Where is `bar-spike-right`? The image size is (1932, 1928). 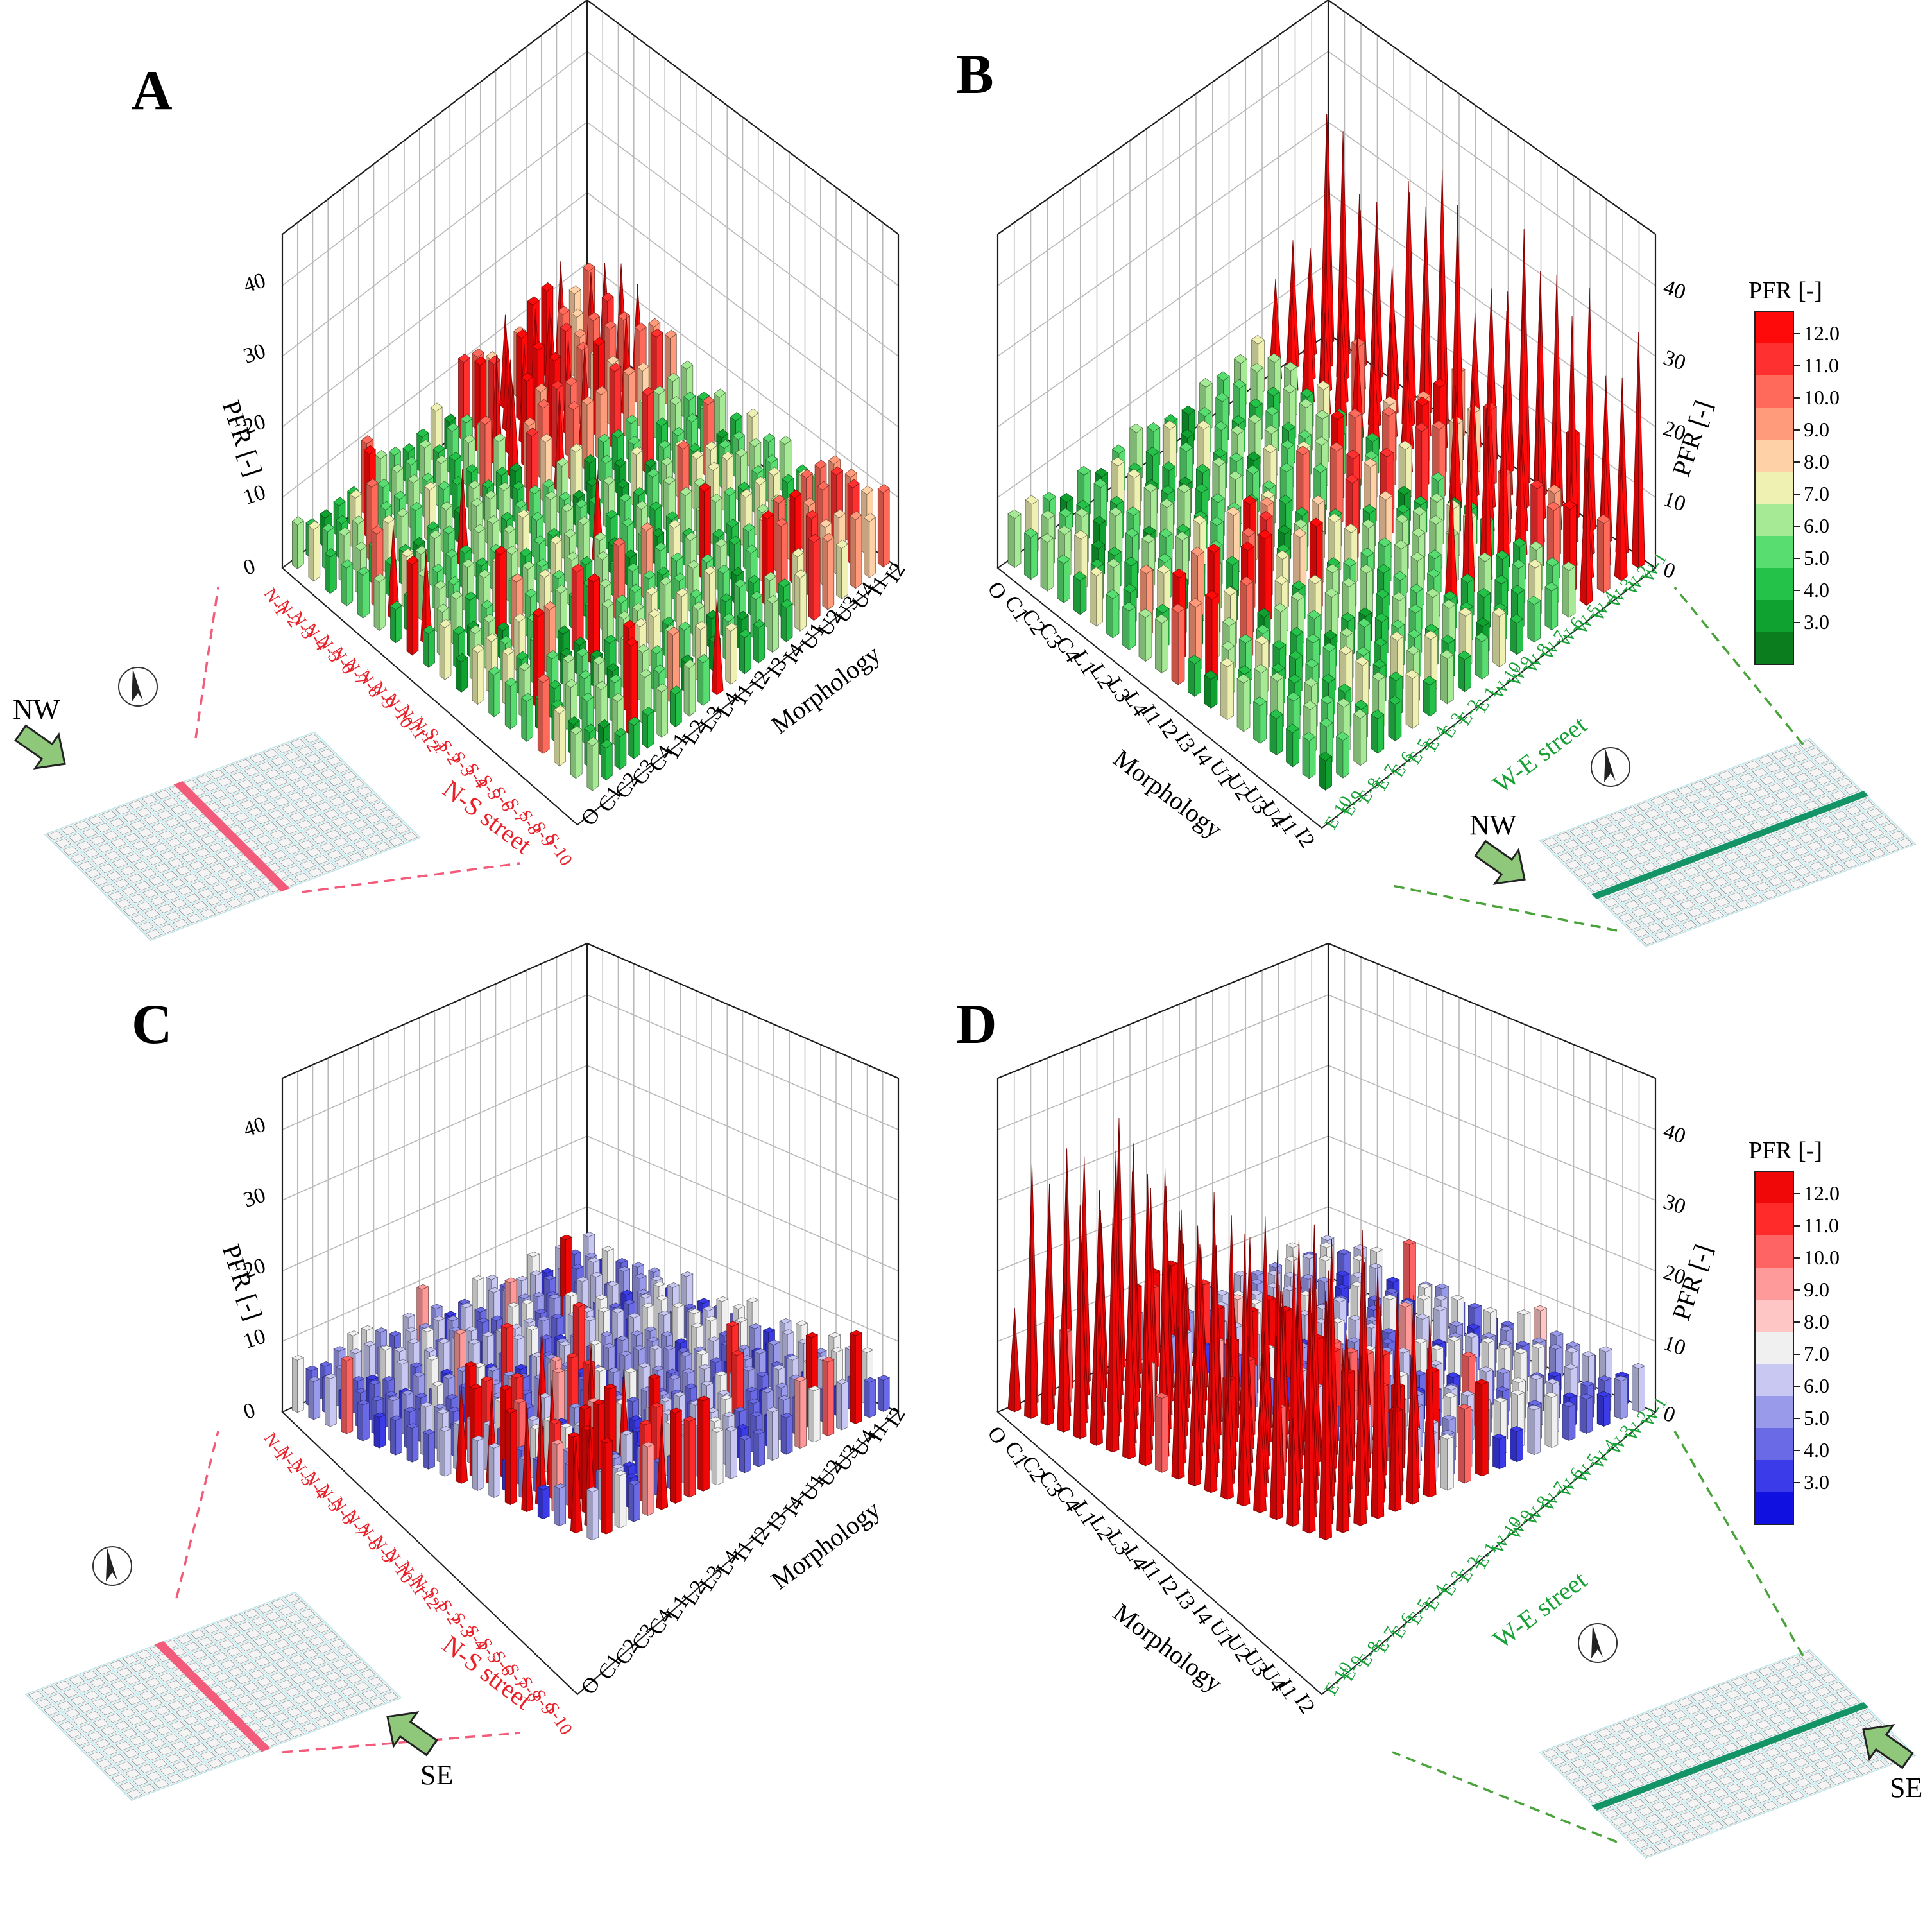
bar-spike-right is located at coordinates (720, 647).